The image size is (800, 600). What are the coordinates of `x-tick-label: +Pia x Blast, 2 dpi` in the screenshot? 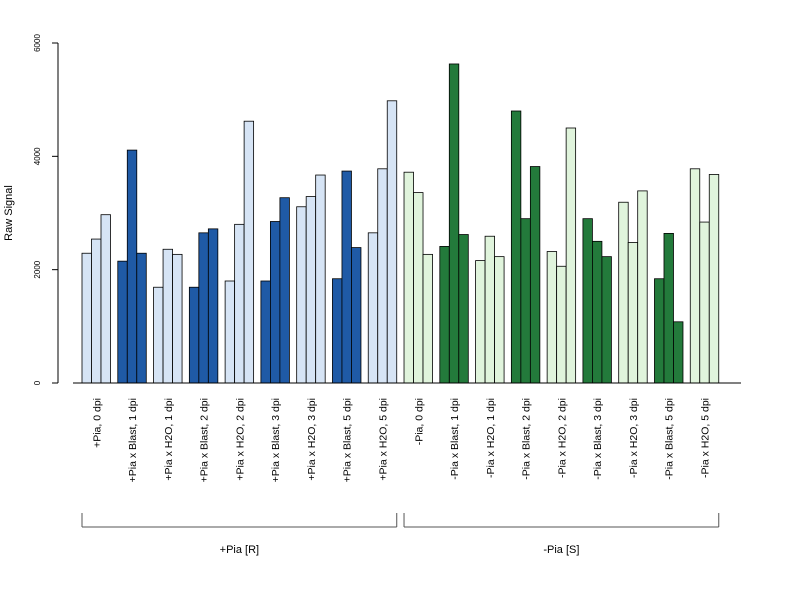 It's located at (205, 440).